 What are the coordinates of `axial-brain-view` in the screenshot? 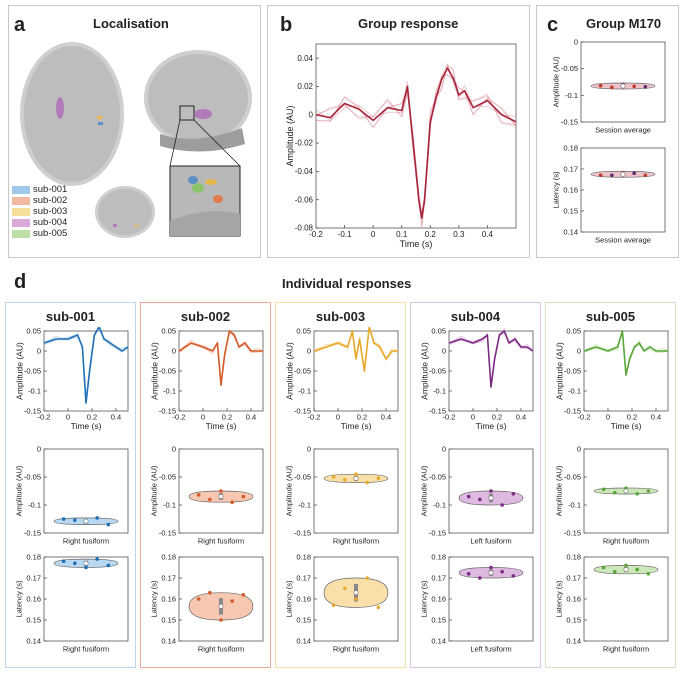 It's located at (72, 114).